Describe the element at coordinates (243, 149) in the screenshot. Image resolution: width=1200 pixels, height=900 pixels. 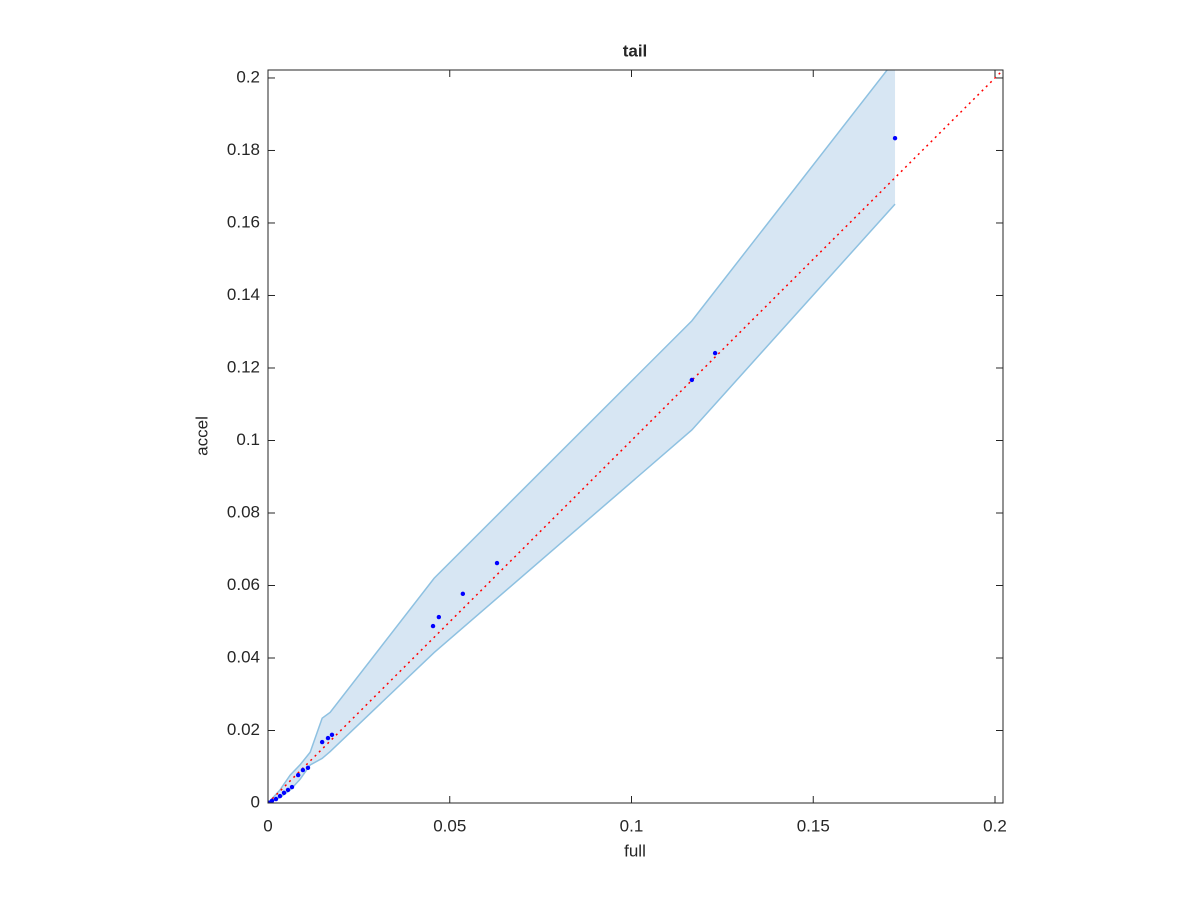
I see `y-tick-label: 0.18` at that location.